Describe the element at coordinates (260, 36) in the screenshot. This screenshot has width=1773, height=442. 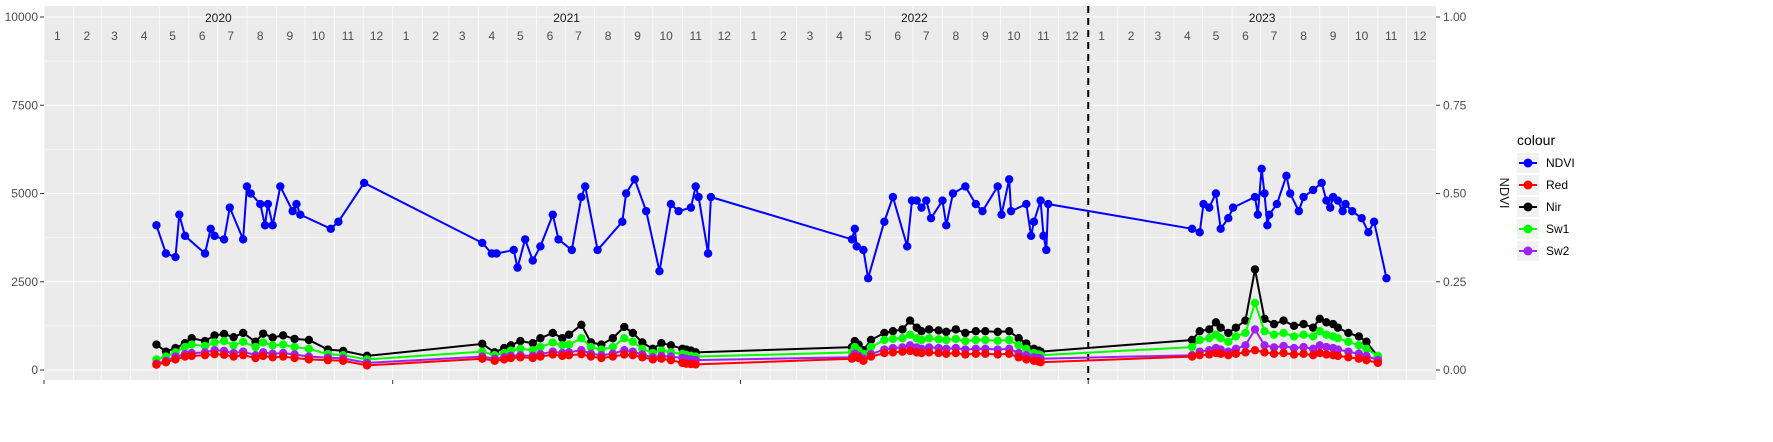
I see `month-label: 8` at that location.